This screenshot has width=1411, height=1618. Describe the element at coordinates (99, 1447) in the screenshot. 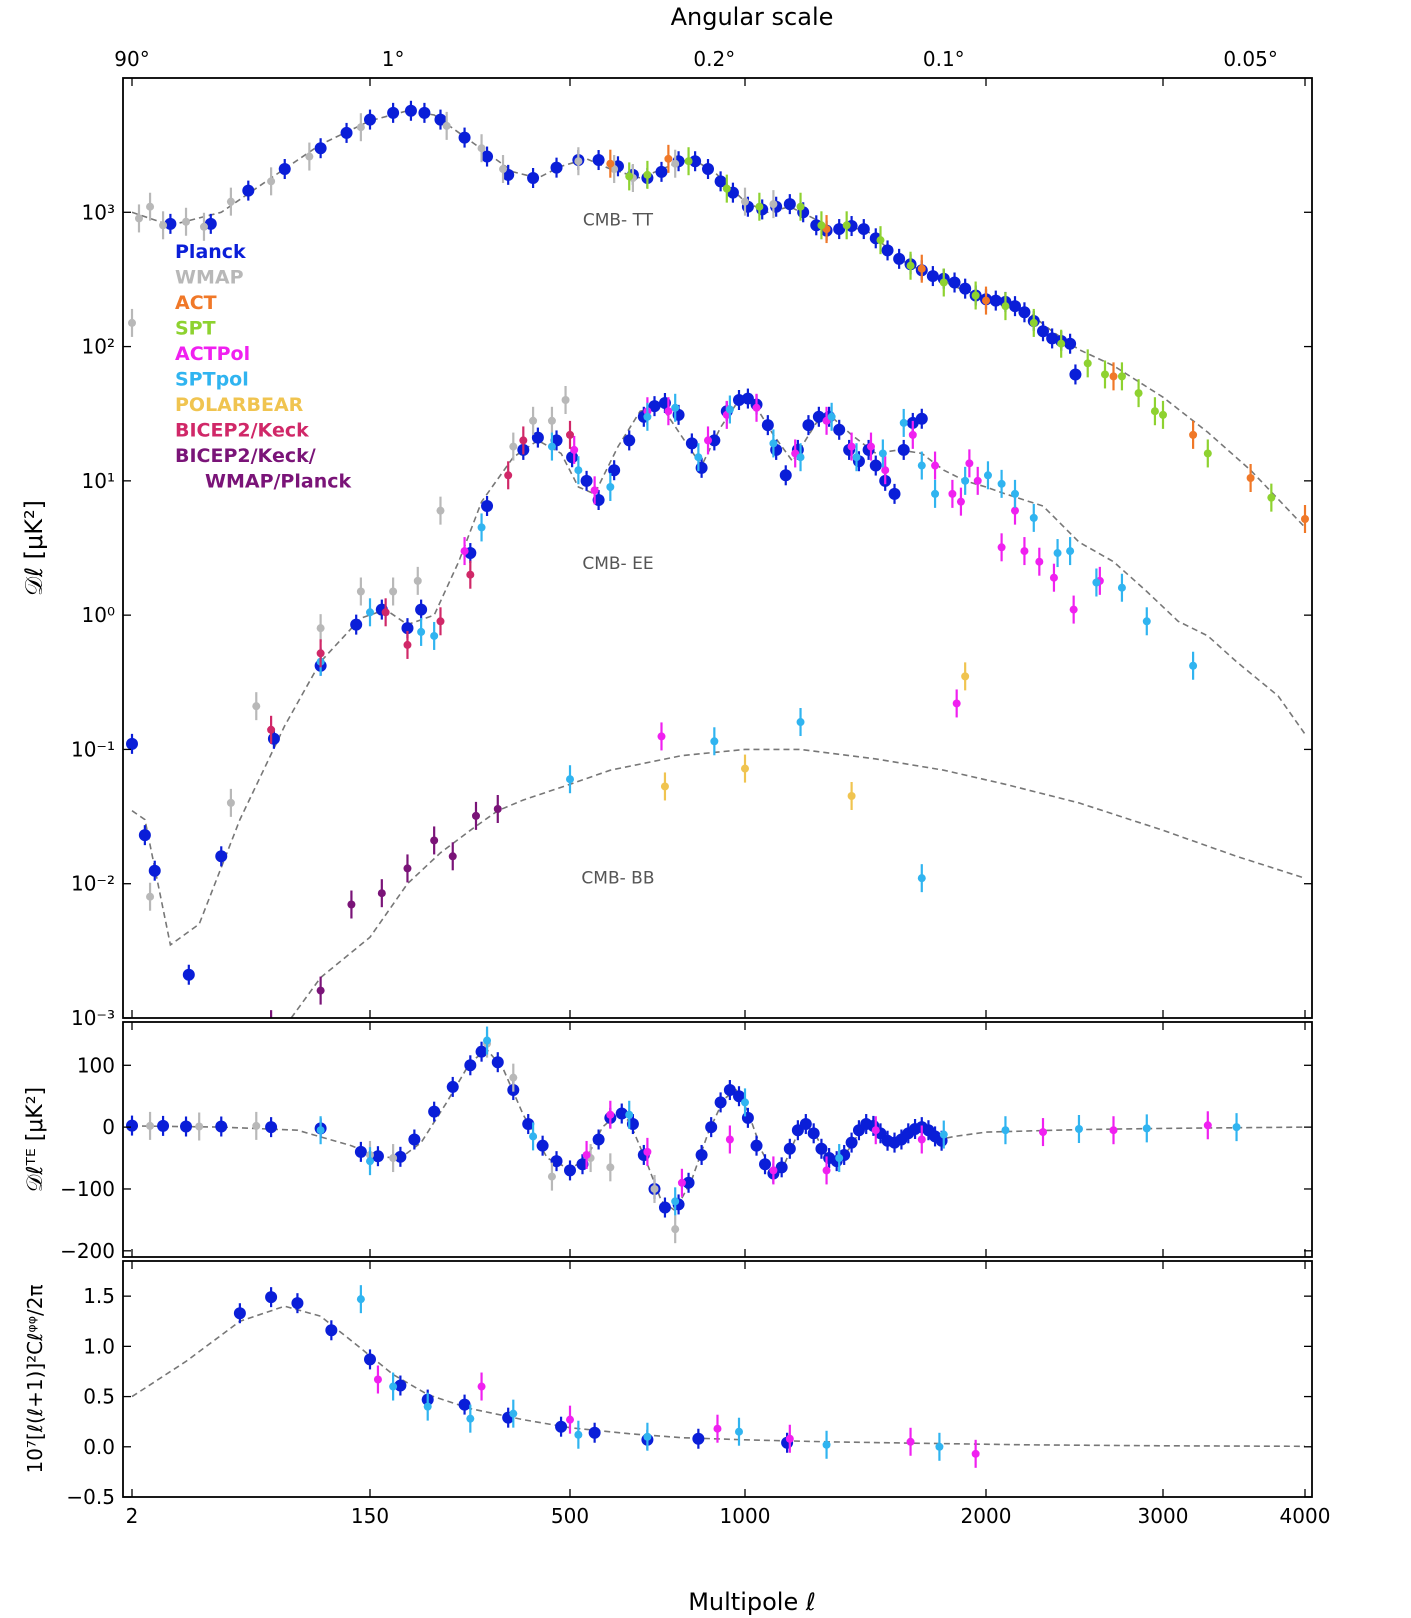

I see `lensing-y-tick-label: 0.0` at that location.